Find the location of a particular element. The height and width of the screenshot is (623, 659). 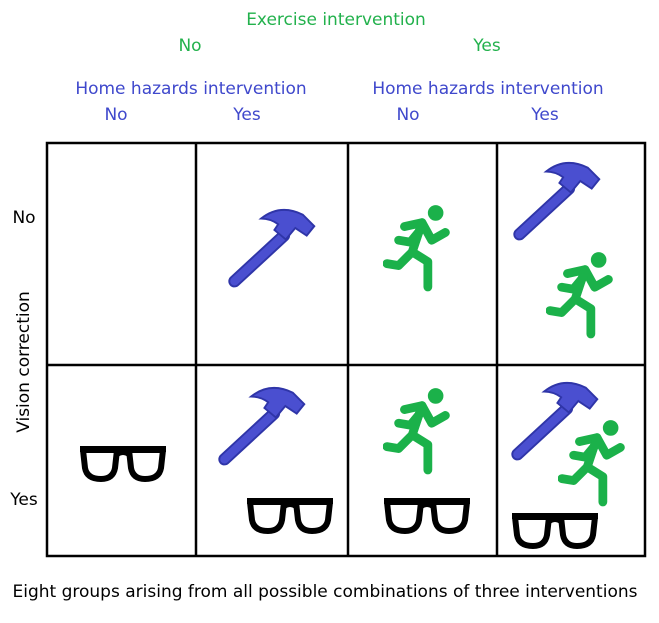

vision-level: Yes is located at coordinates (23, 500).